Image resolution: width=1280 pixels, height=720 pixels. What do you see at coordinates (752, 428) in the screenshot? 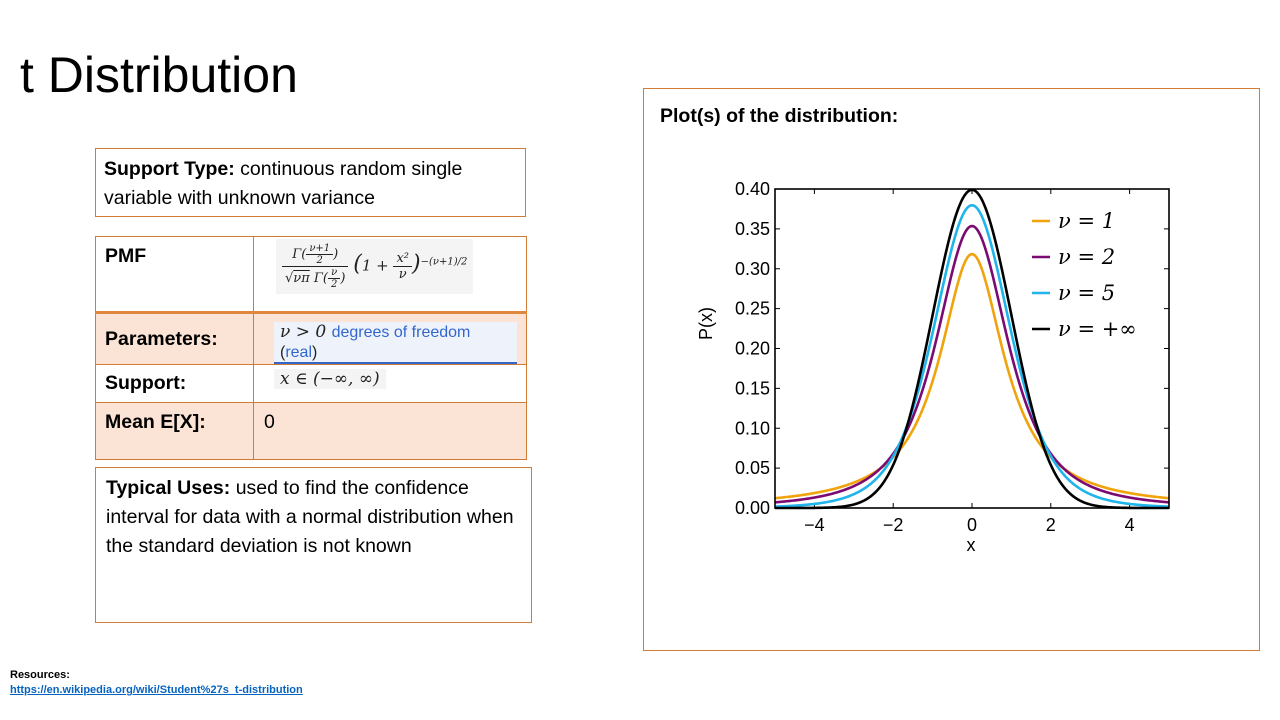
I see `y-tick-label: 0.10` at bounding box center [752, 428].